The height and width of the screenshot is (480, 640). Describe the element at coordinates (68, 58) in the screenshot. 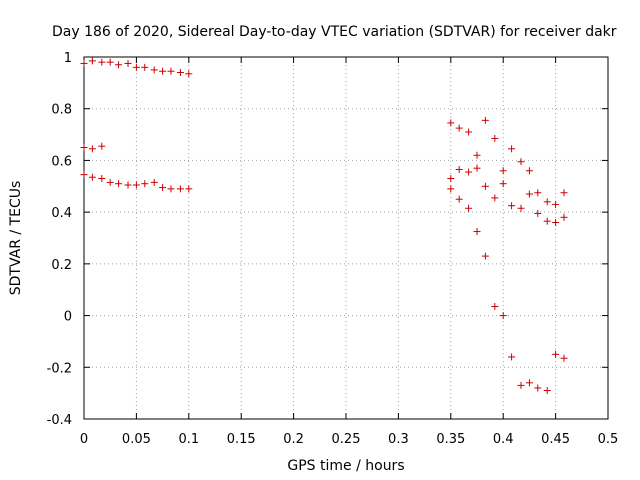

I see `y-tick-label: 1` at that location.